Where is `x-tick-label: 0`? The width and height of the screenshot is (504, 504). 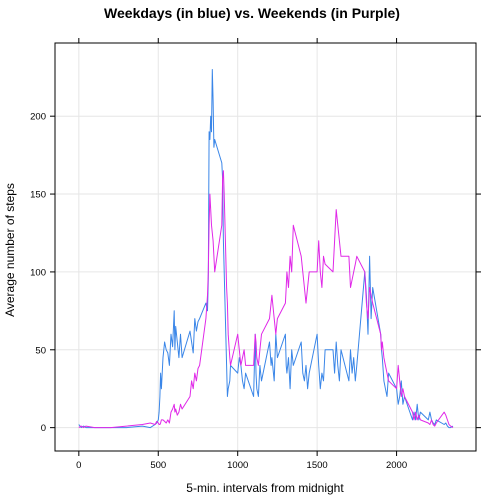 x-tick-label: 0 is located at coordinates (78, 465).